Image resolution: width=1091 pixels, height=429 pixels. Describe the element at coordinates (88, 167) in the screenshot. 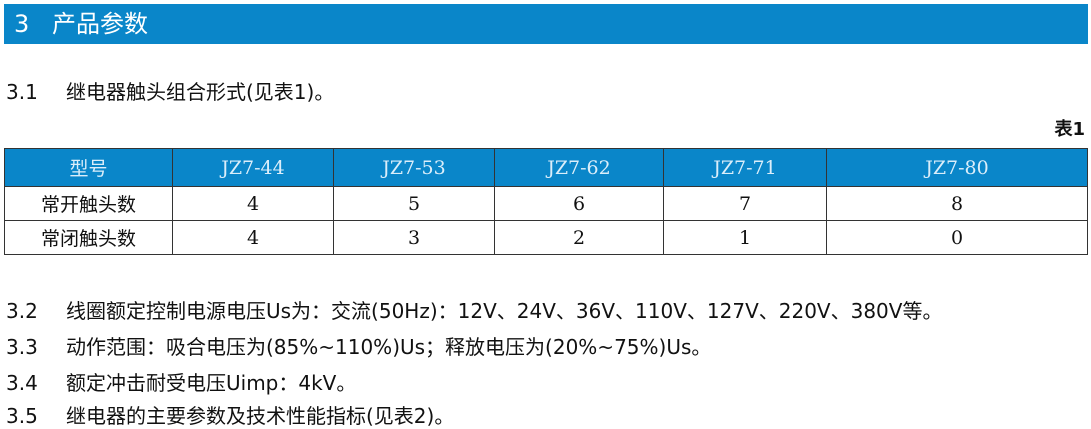

I see `header-cell: 型号` at that location.